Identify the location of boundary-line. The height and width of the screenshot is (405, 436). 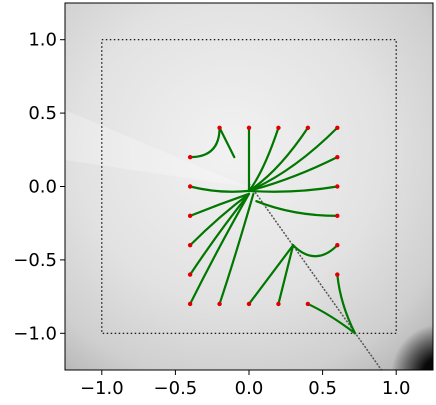
(315, 276).